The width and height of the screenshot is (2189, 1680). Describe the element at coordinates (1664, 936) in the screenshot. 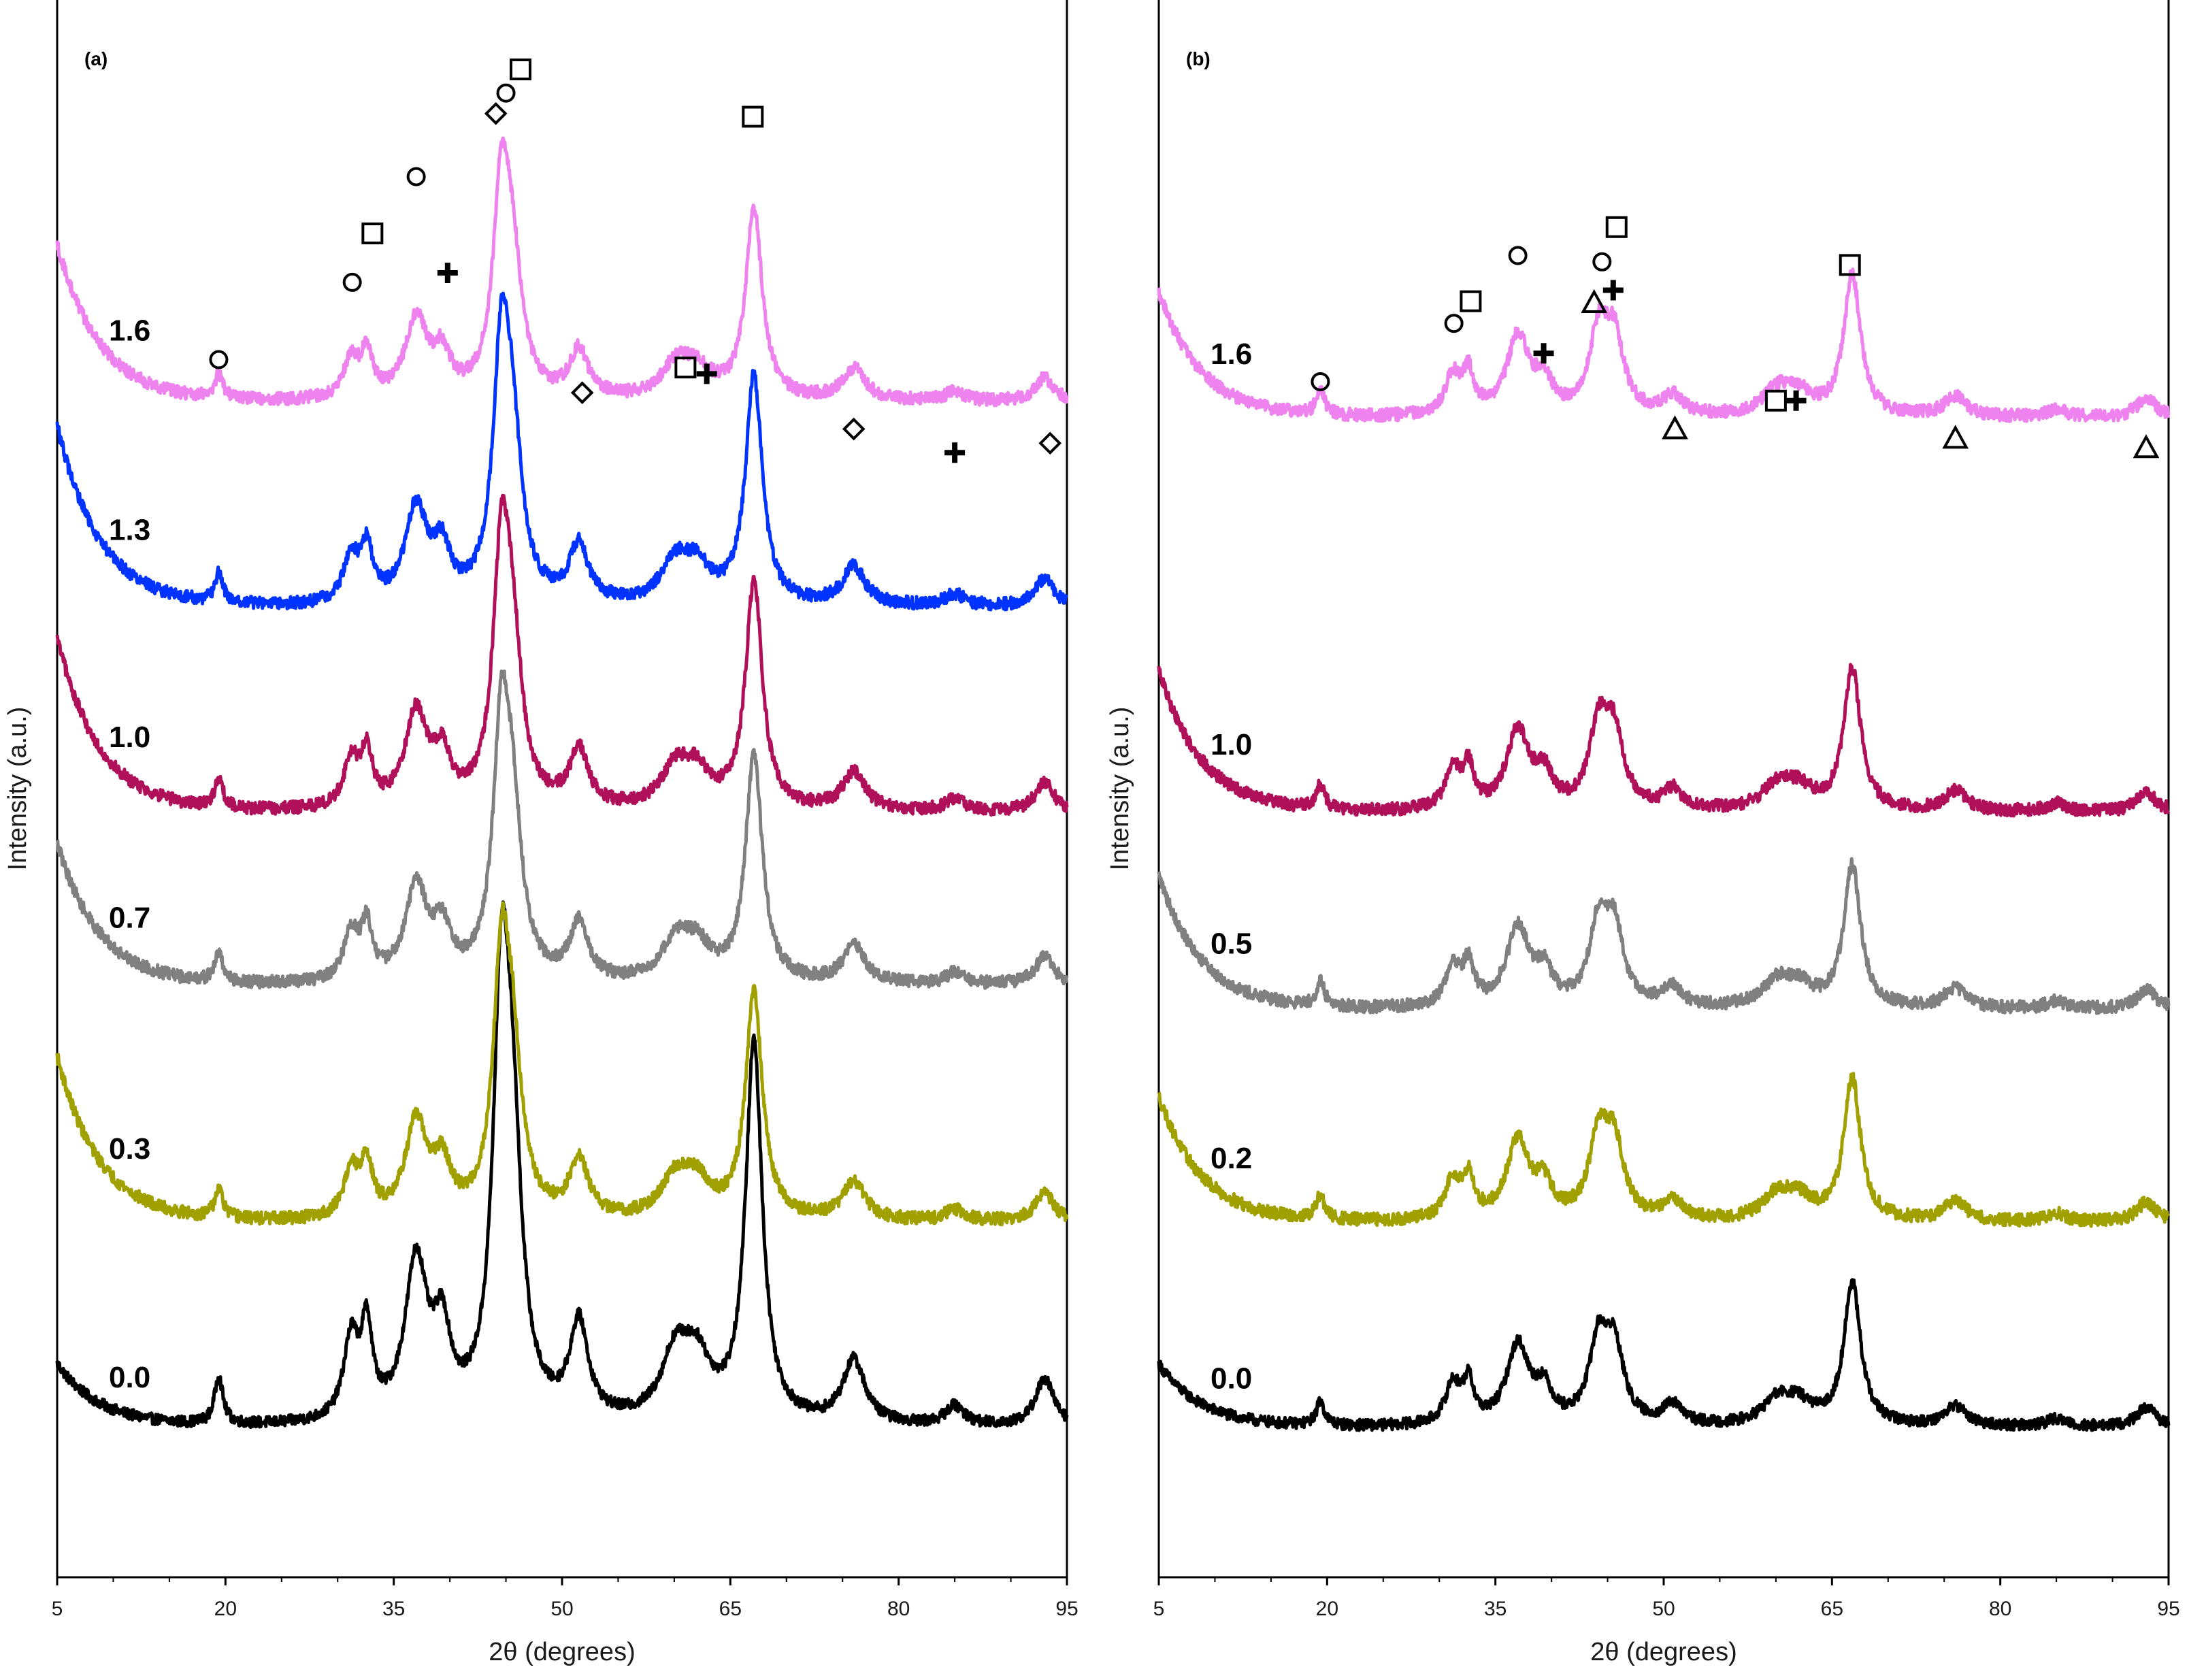

I see `series-line-0.5` at that location.